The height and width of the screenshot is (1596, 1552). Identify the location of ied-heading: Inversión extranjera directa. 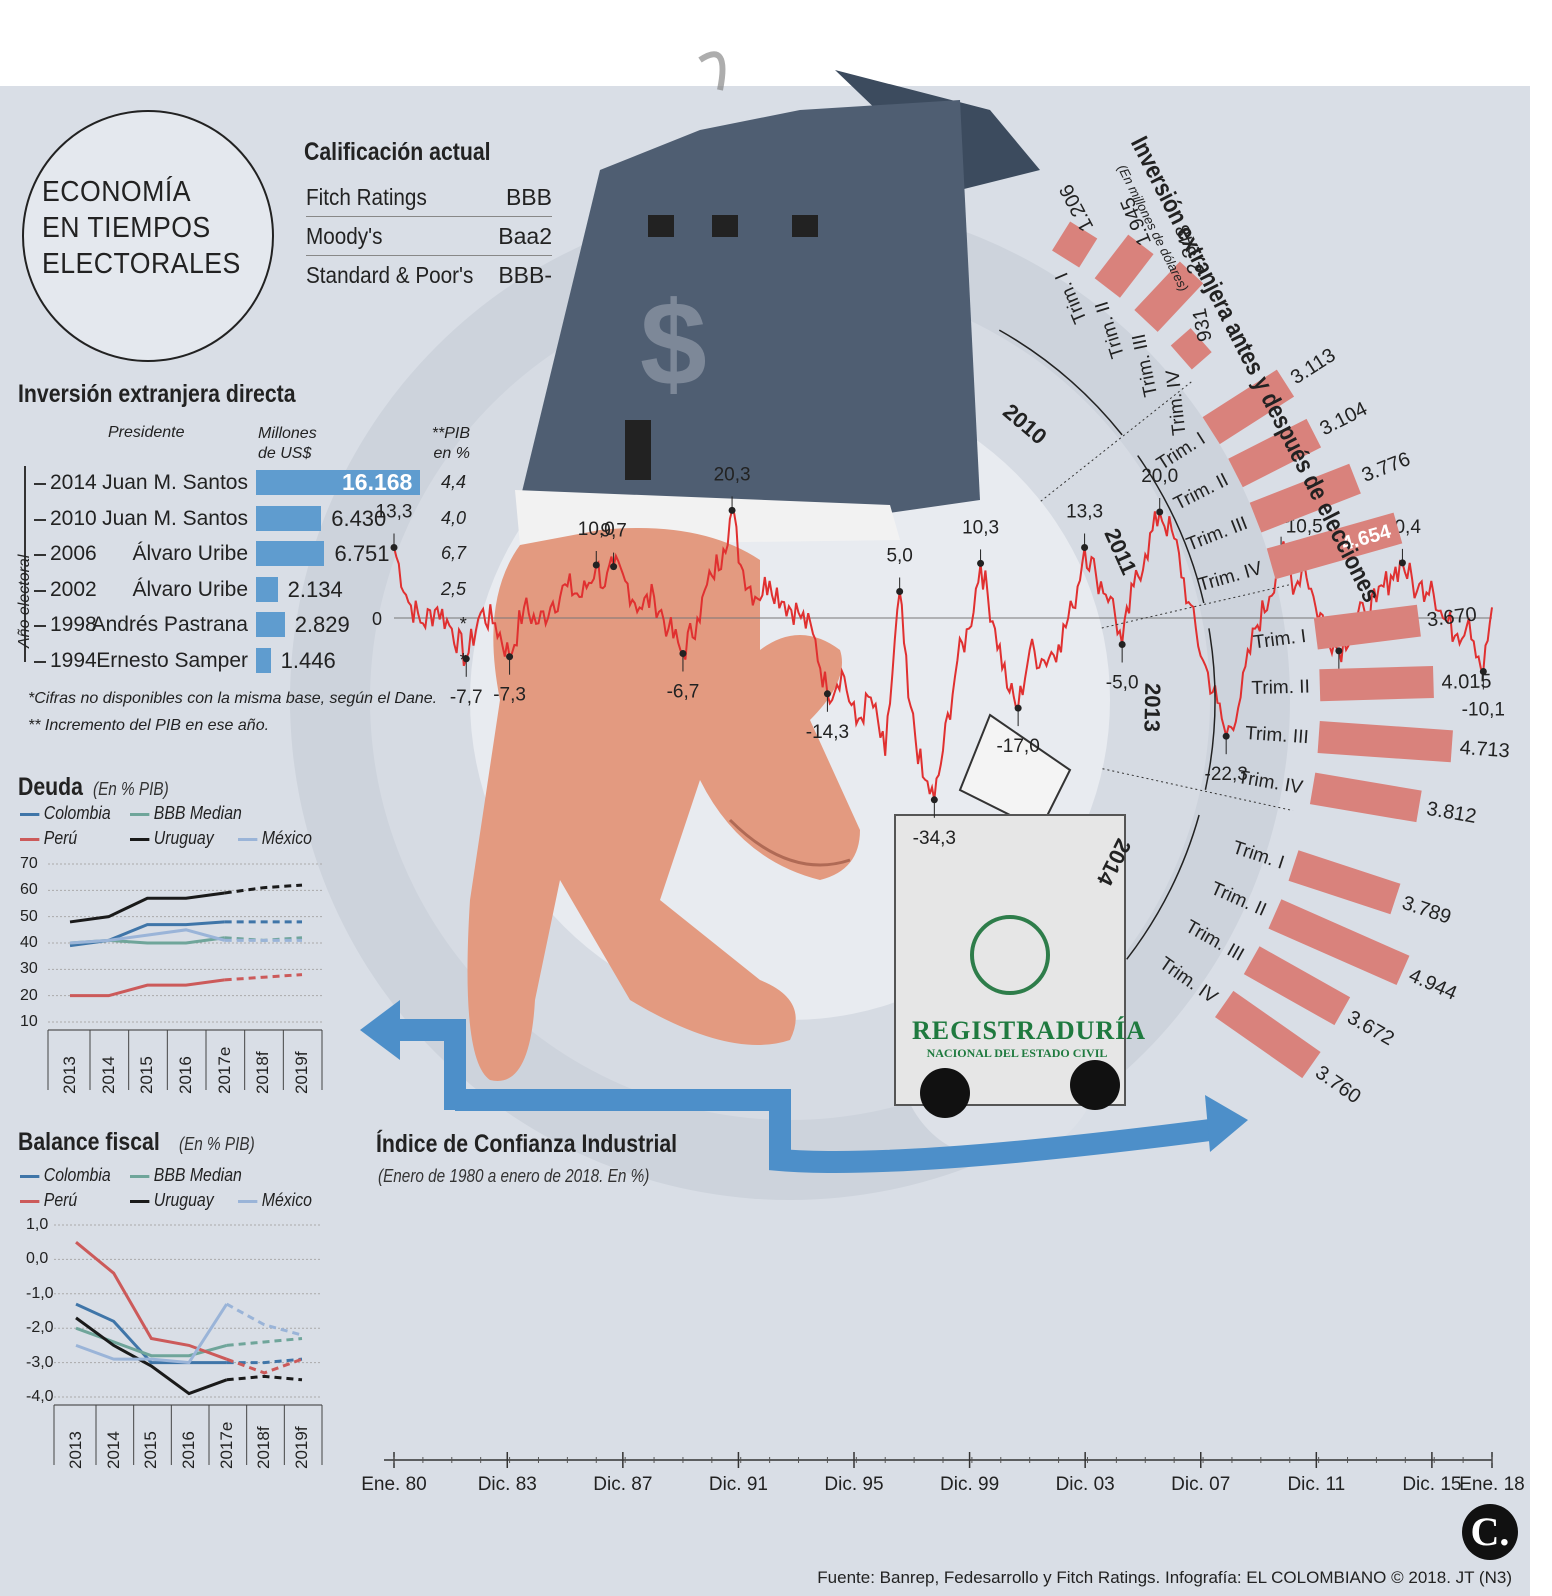
(157, 394).